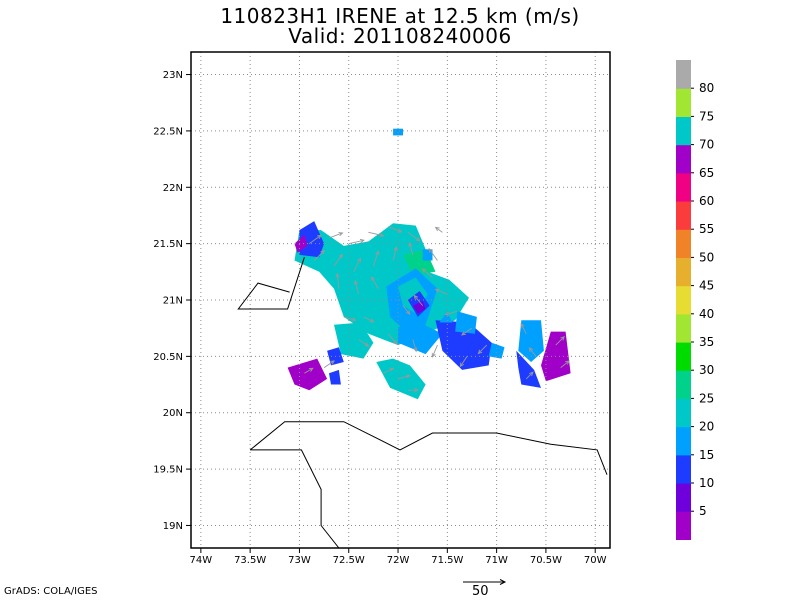 This screenshot has width=800, height=600. Describe the element at coordinates (706, 370) in the screenshot. I see `colorbar-label: 30` at that location.